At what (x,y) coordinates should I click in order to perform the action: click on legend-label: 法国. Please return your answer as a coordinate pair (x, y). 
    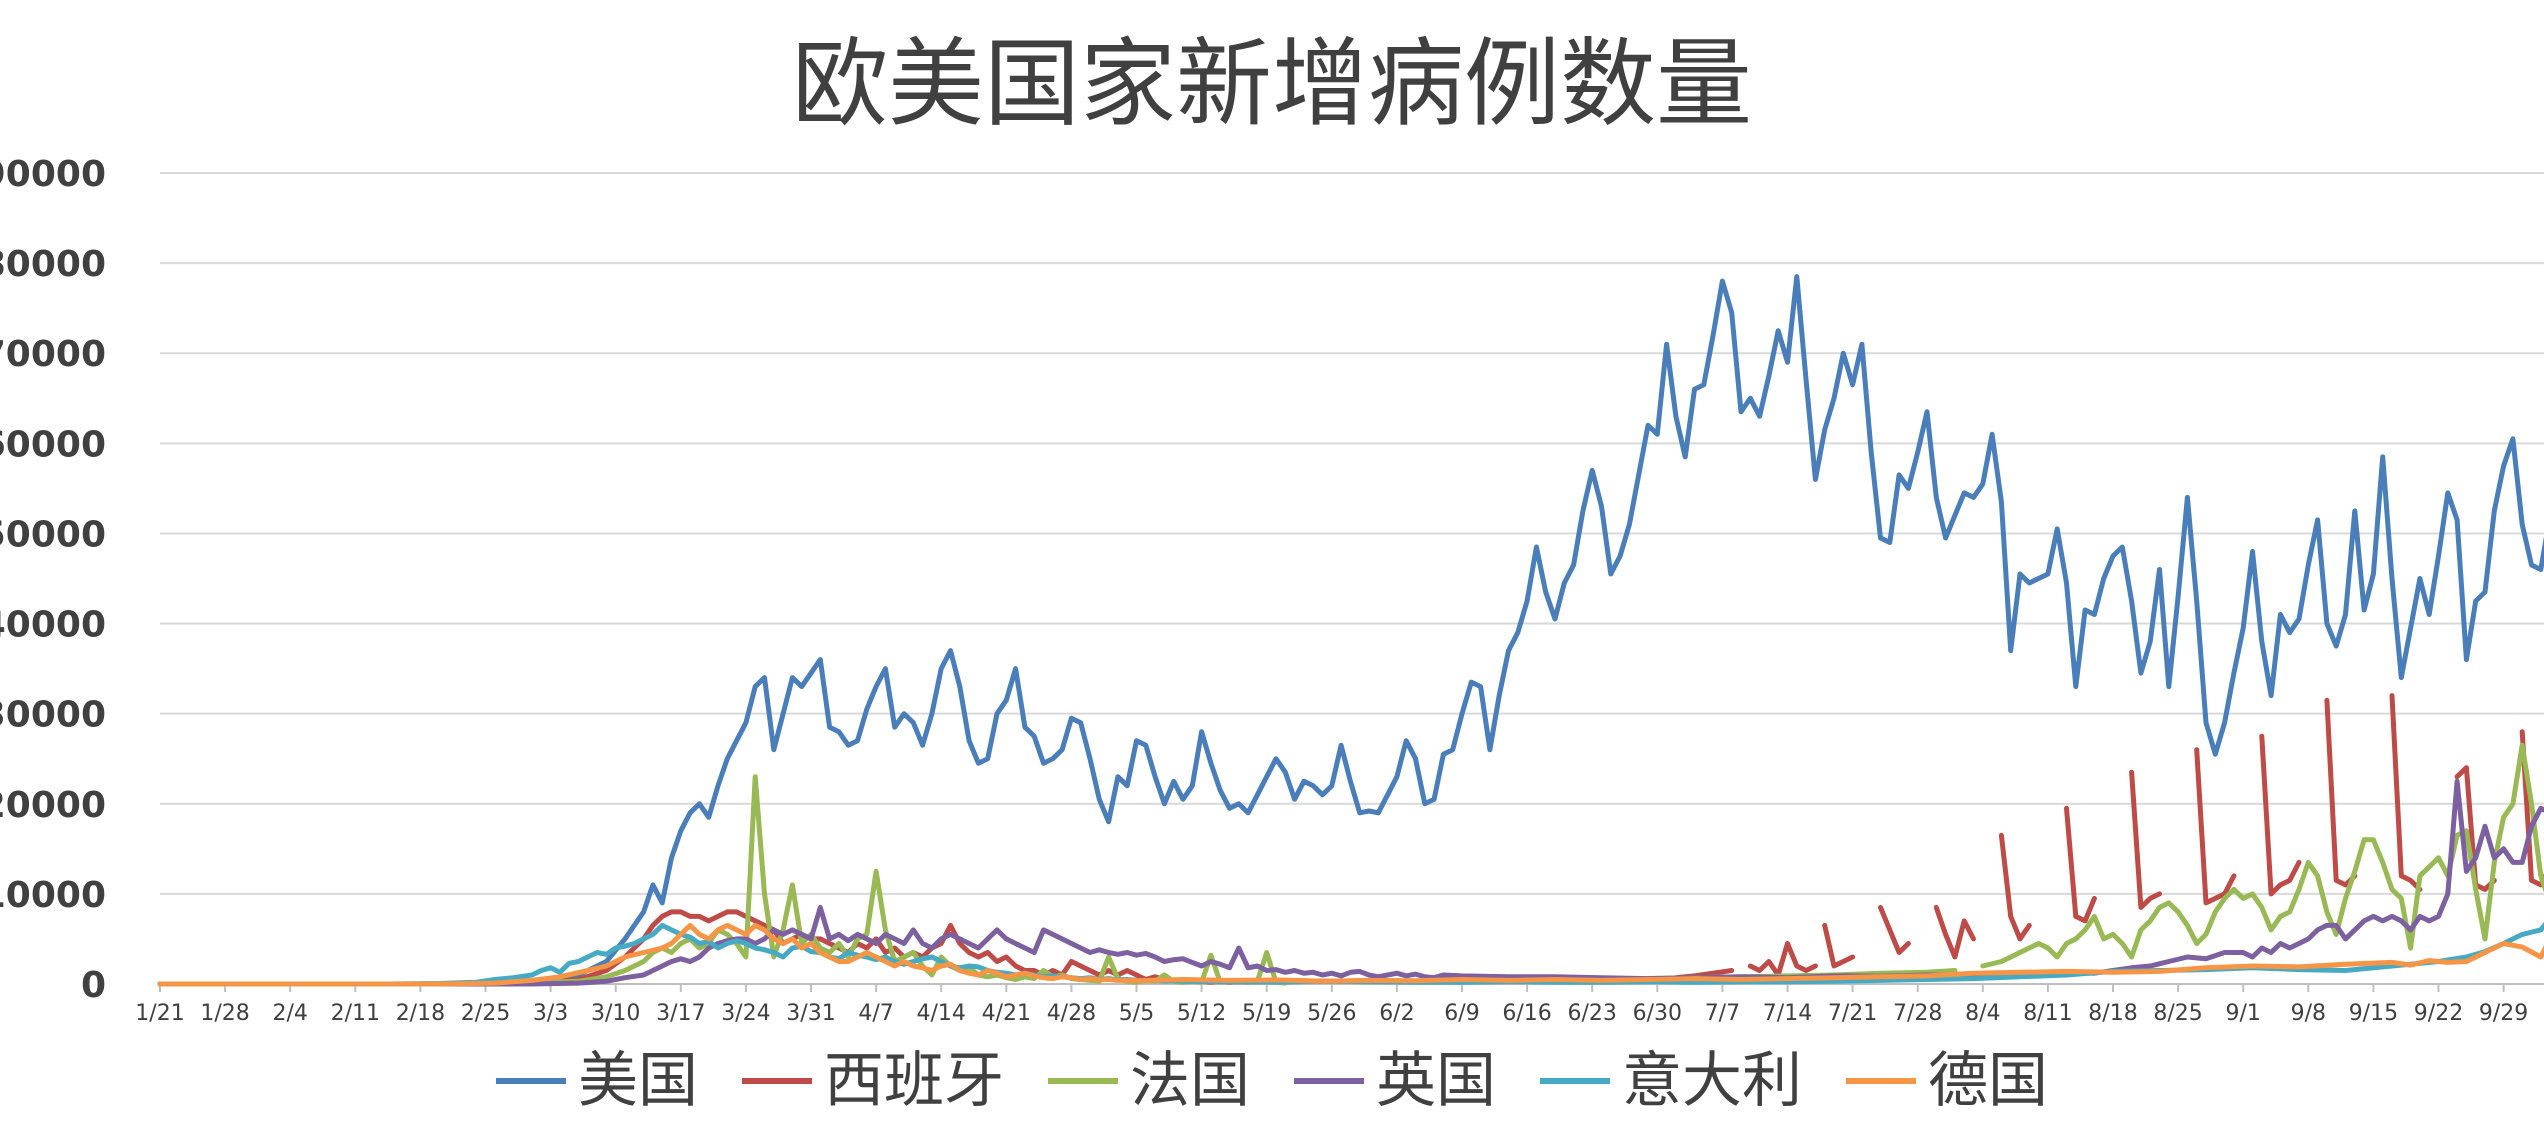
    Looking at the image, I should click on (1190, 1081).